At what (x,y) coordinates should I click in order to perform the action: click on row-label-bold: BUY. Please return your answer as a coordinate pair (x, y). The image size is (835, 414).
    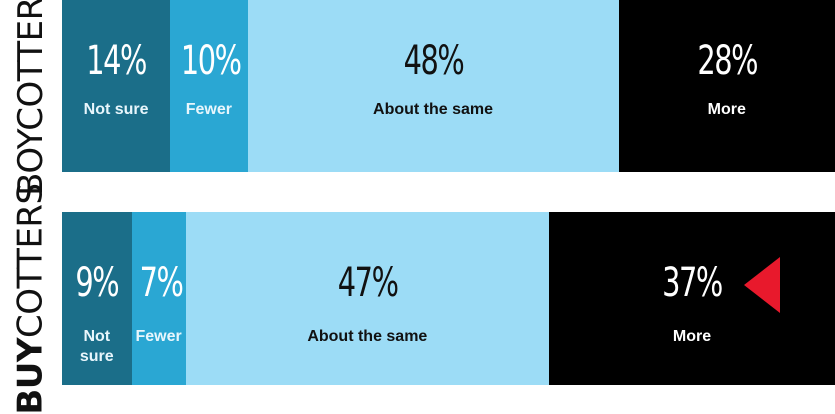
    Looking at the image, I should click on (31, 375).